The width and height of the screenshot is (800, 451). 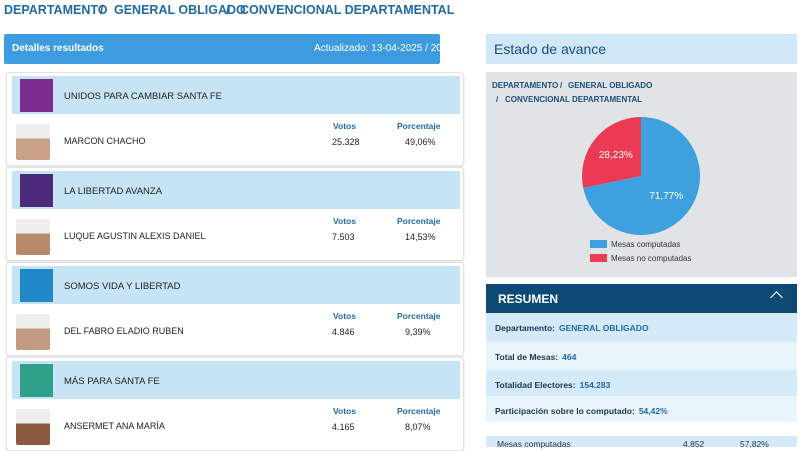 What do you see at coordinates (418, 332) in the screenshot?
I see `percent-value: 9,39%` at bounding box center [418, 332].